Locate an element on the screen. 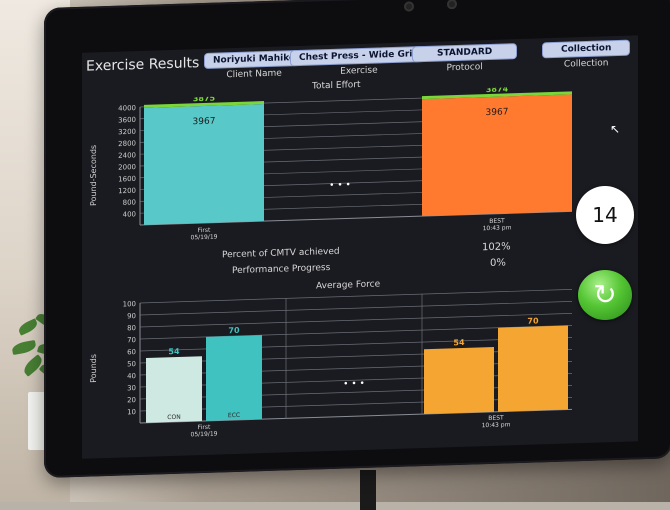 This screenshot has width=670, height=510. cursor-icon: ↖ is located at coordinates (615, 129).